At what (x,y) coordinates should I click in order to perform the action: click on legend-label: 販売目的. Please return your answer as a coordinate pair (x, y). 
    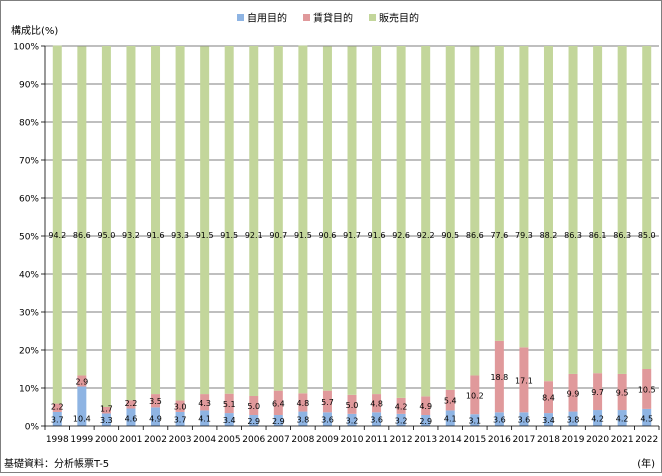
    Looking at the image, I should click on (399, 18).